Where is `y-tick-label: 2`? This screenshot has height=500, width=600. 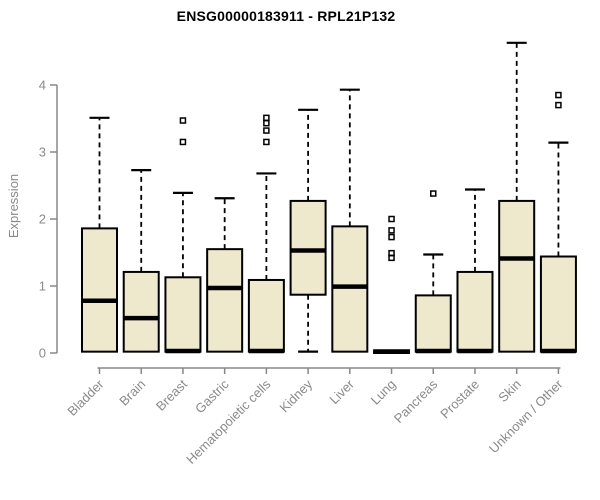 y-tick-label: 2 is located at coordinates (42, 219).